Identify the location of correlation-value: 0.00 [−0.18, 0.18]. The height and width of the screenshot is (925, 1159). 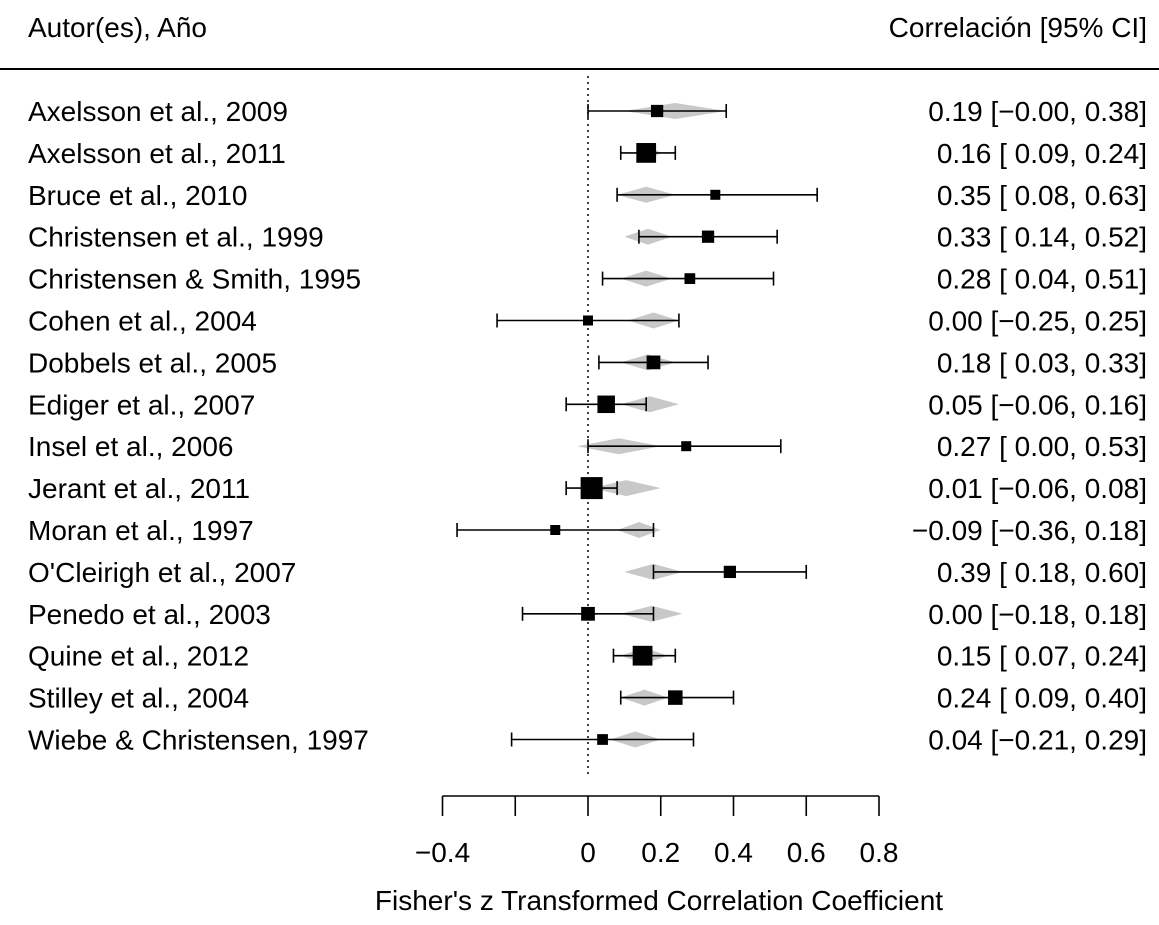
(1037, 614).